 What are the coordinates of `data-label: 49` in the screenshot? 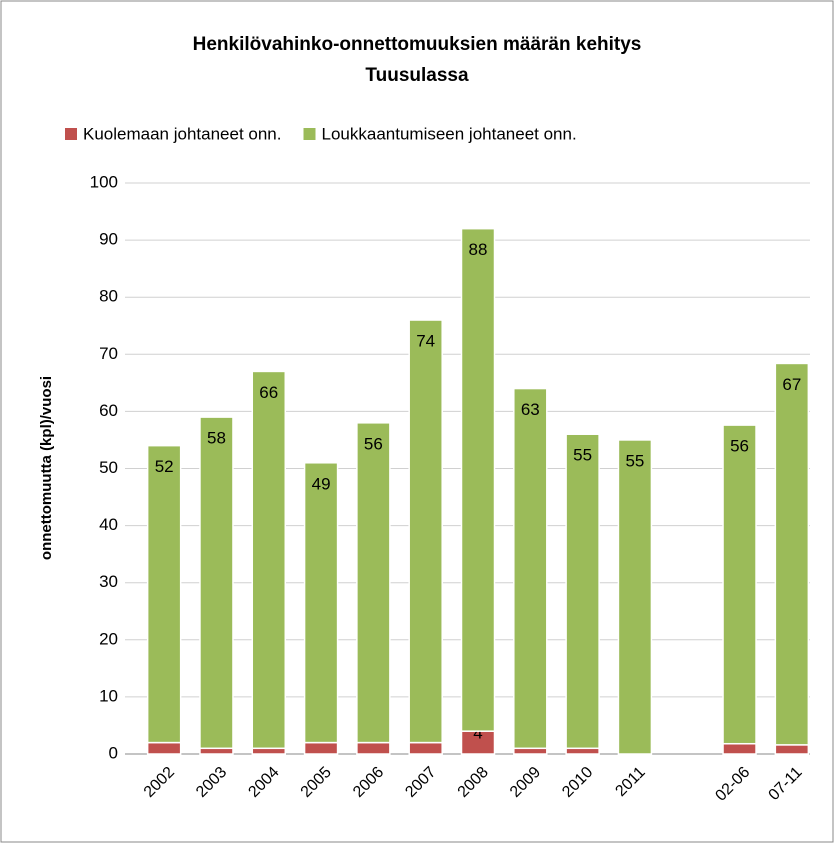 It's located at (321, 483).